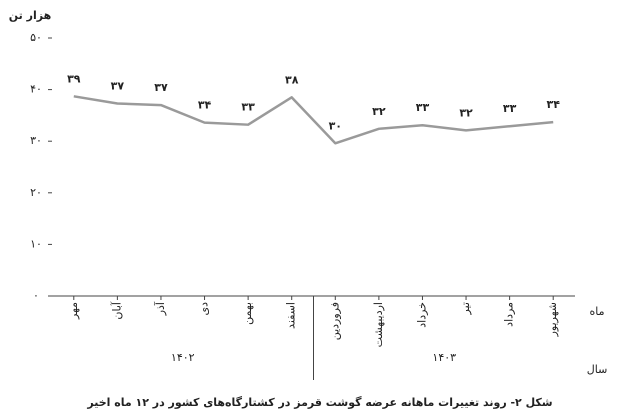  I want to click on data-label: ۳۹, so click(74, 78).